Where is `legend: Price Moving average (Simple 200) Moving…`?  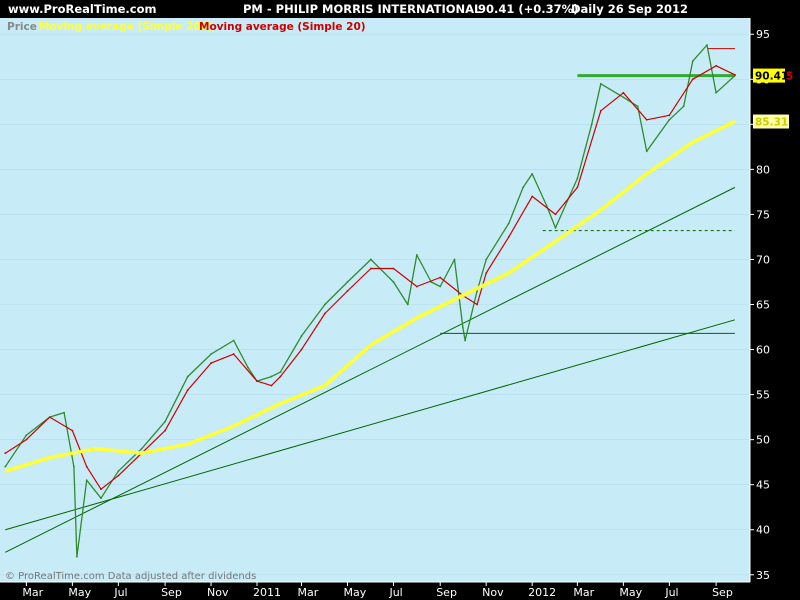 legend: Price Moving average (Simple 200) Moving… is located at coordinates (186, 27).